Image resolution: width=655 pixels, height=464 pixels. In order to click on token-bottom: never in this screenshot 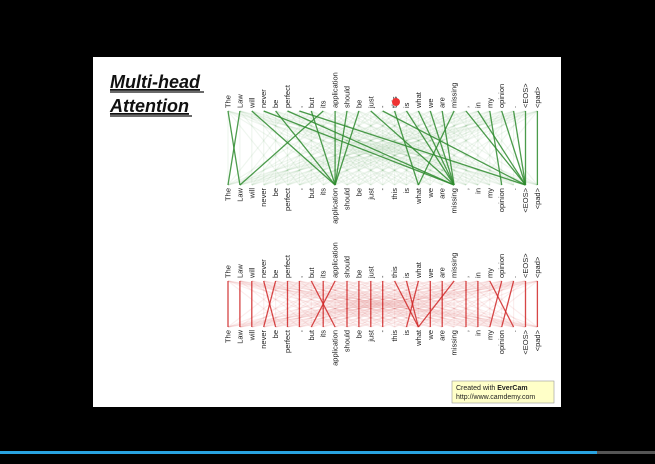, I will do `click(263, 197)`.